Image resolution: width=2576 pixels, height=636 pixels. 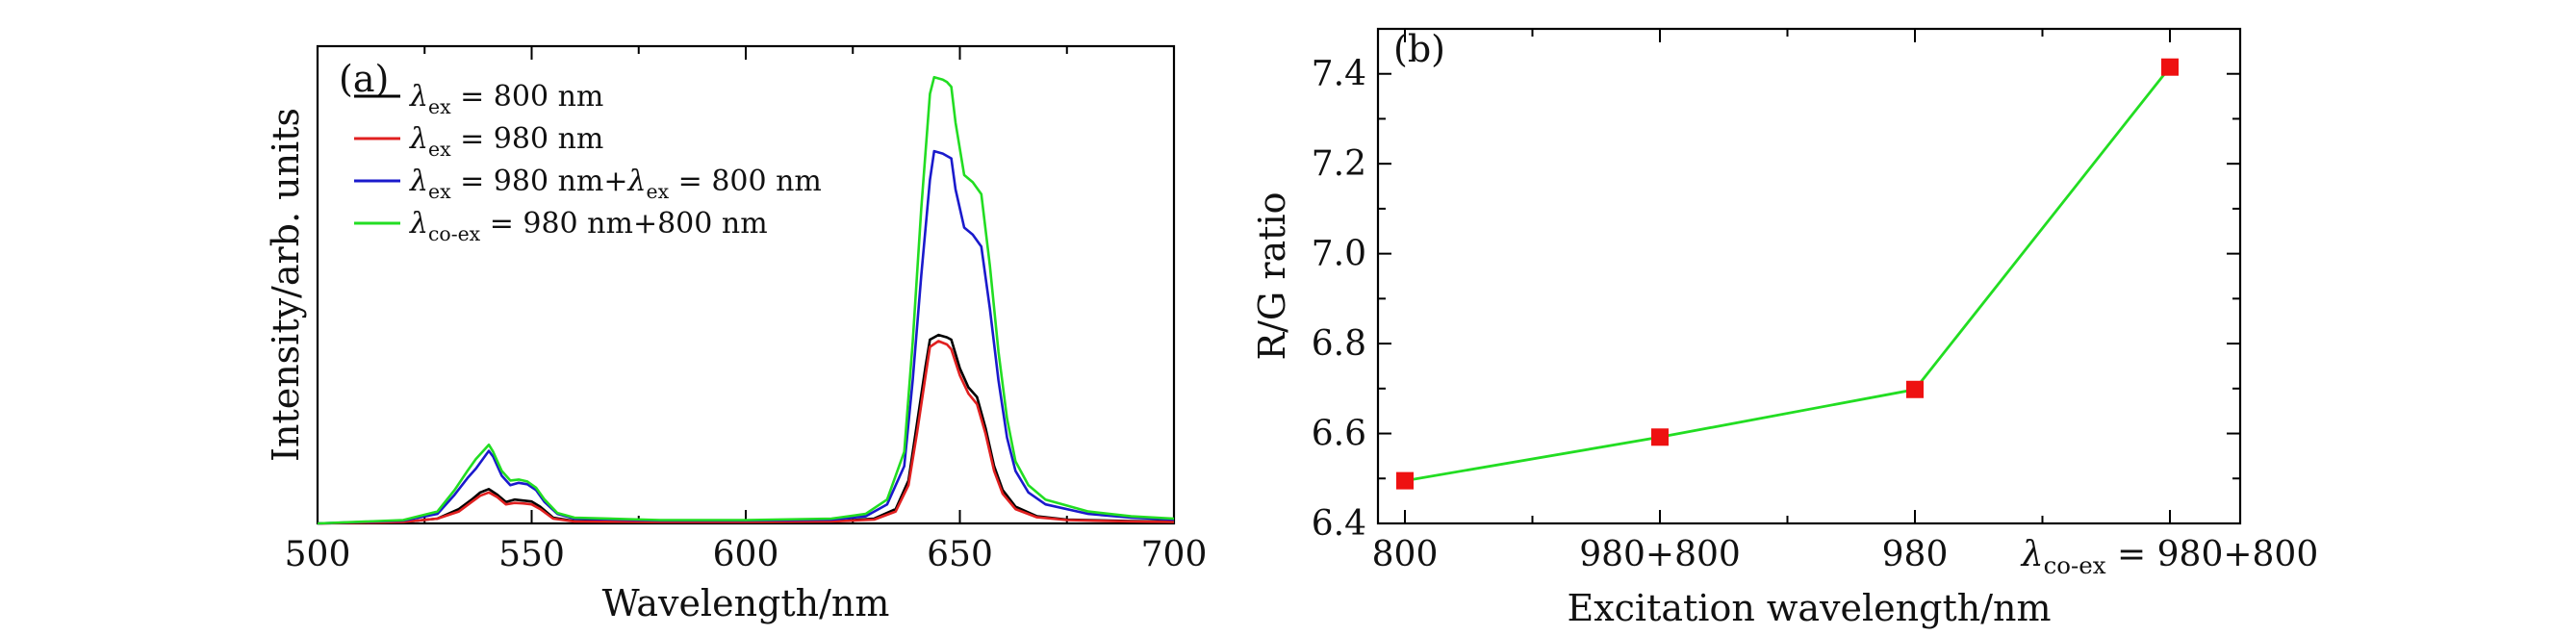 I want to click on legend-label-1: λex = 800 nm, so click(x=506, y=99).